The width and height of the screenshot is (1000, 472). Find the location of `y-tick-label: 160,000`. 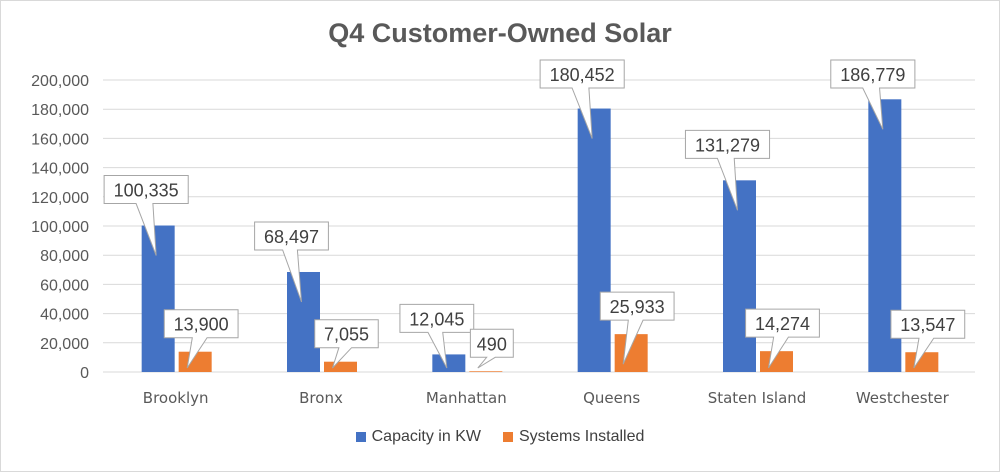

y-tick-label: 160,000 is located at coordinates (60, 139).